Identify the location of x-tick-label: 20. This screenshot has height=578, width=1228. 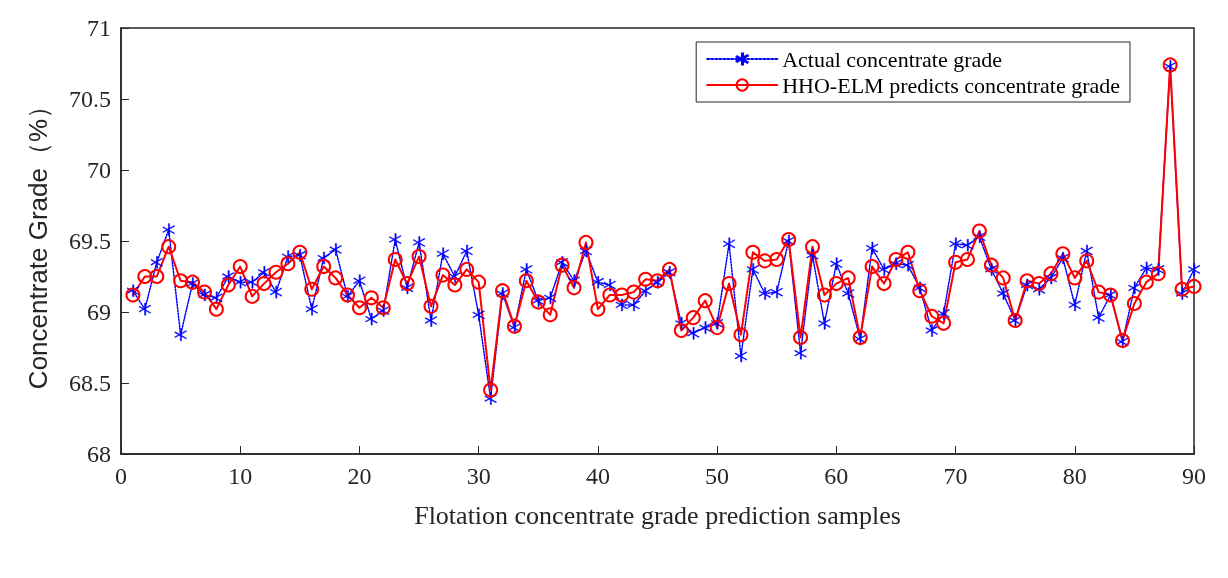
(359, 476).